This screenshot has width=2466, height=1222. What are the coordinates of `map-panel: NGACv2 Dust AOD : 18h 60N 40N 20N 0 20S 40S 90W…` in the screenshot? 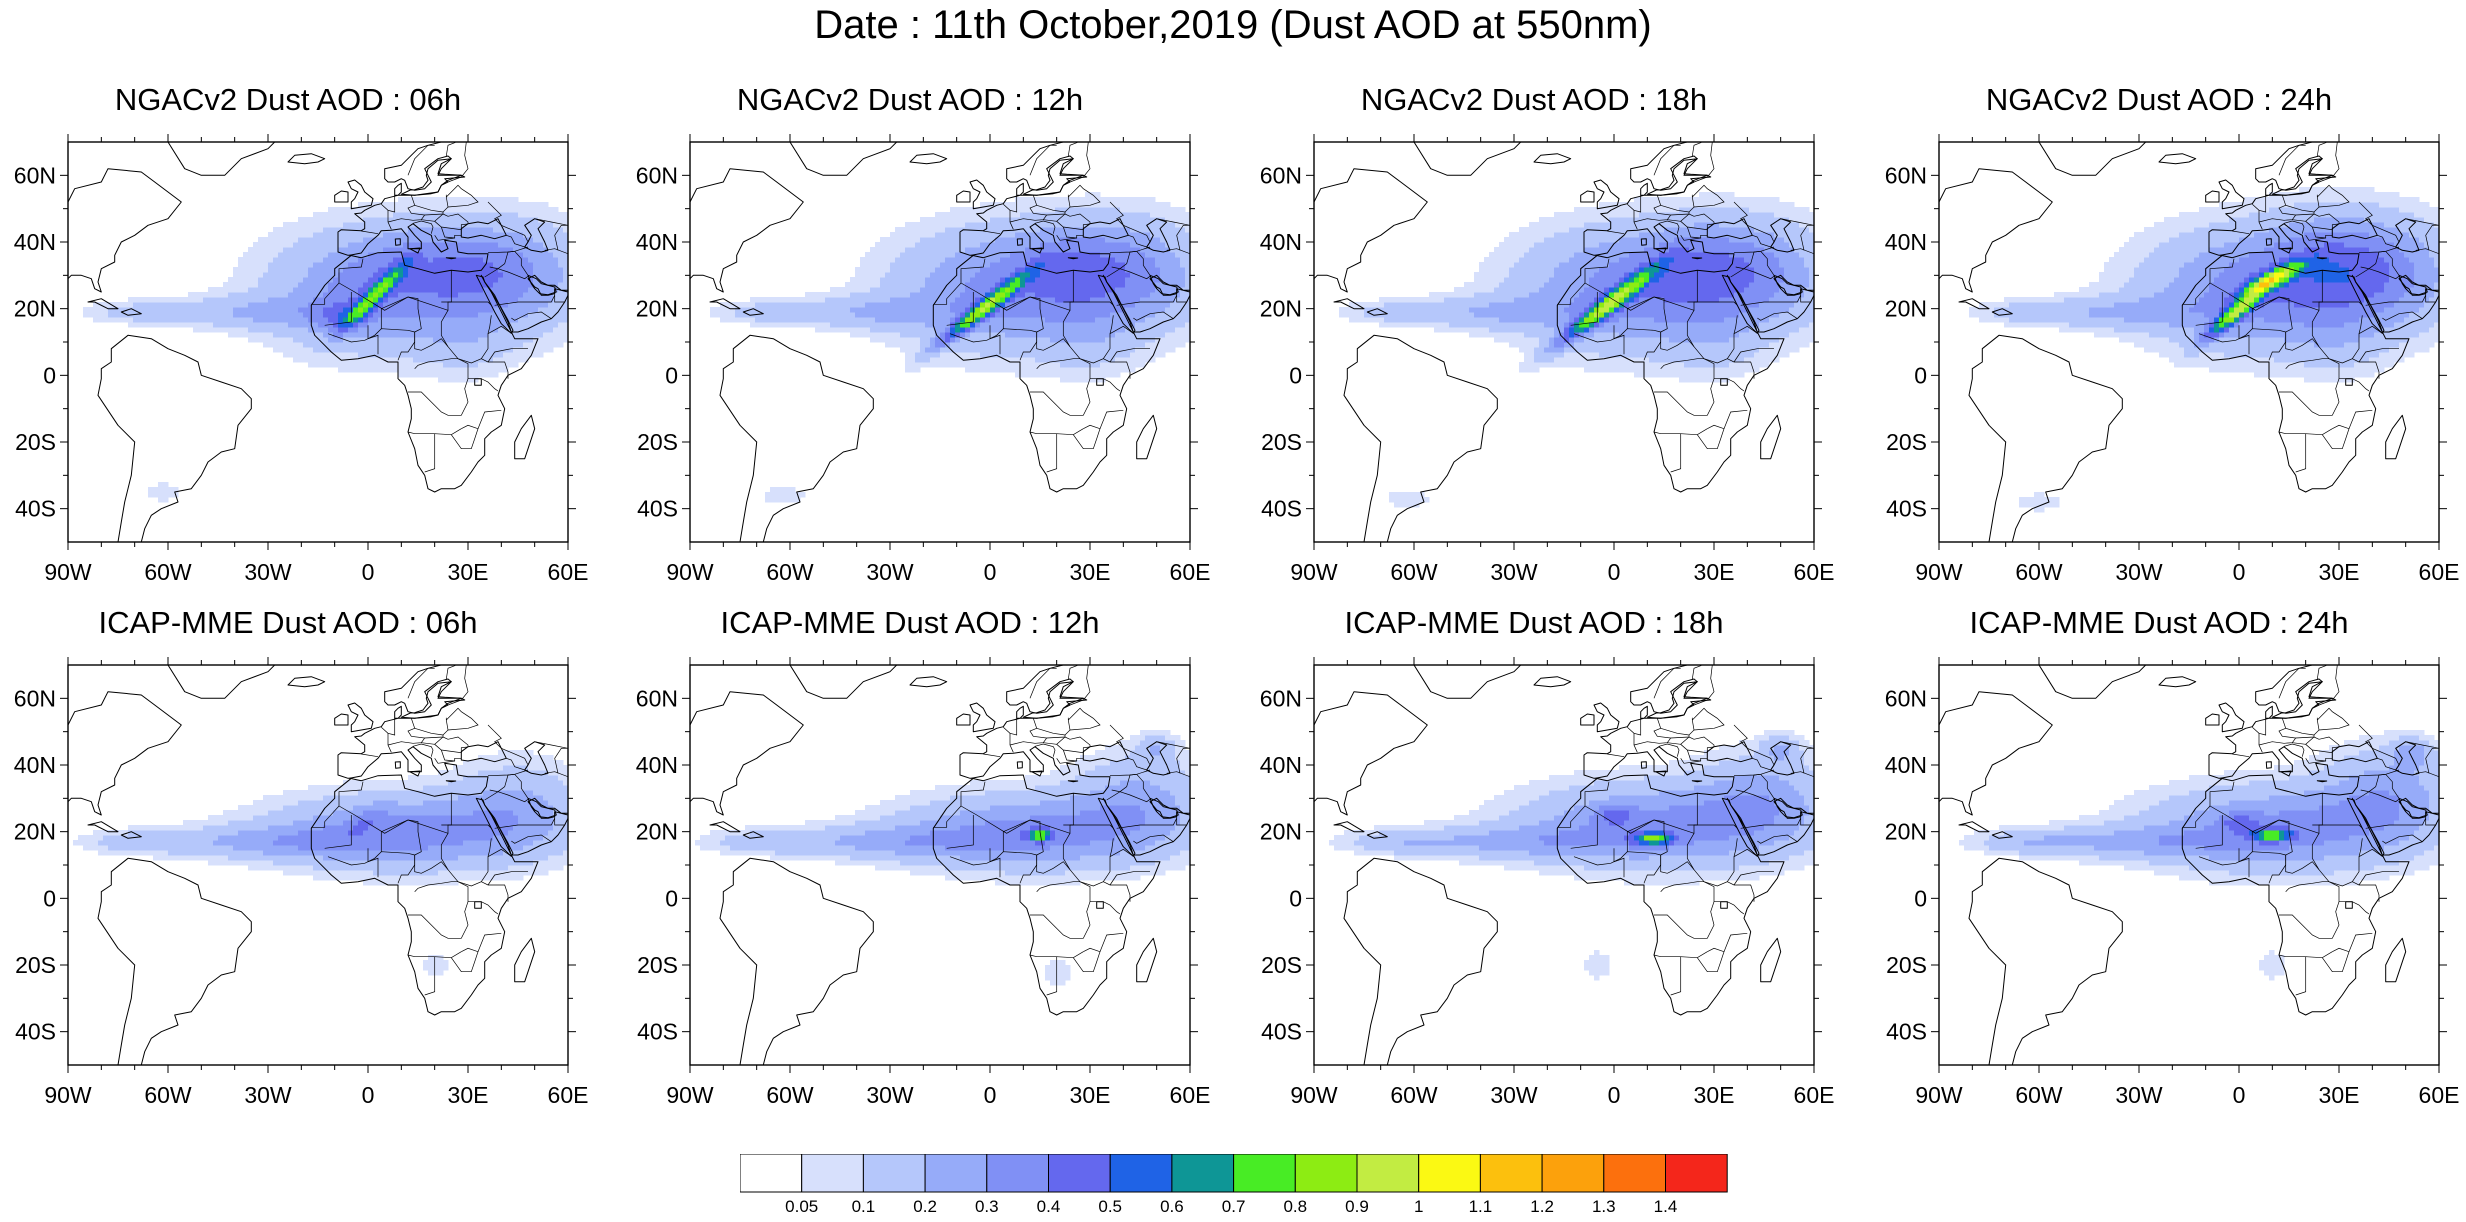 It's located at (1539, 372).